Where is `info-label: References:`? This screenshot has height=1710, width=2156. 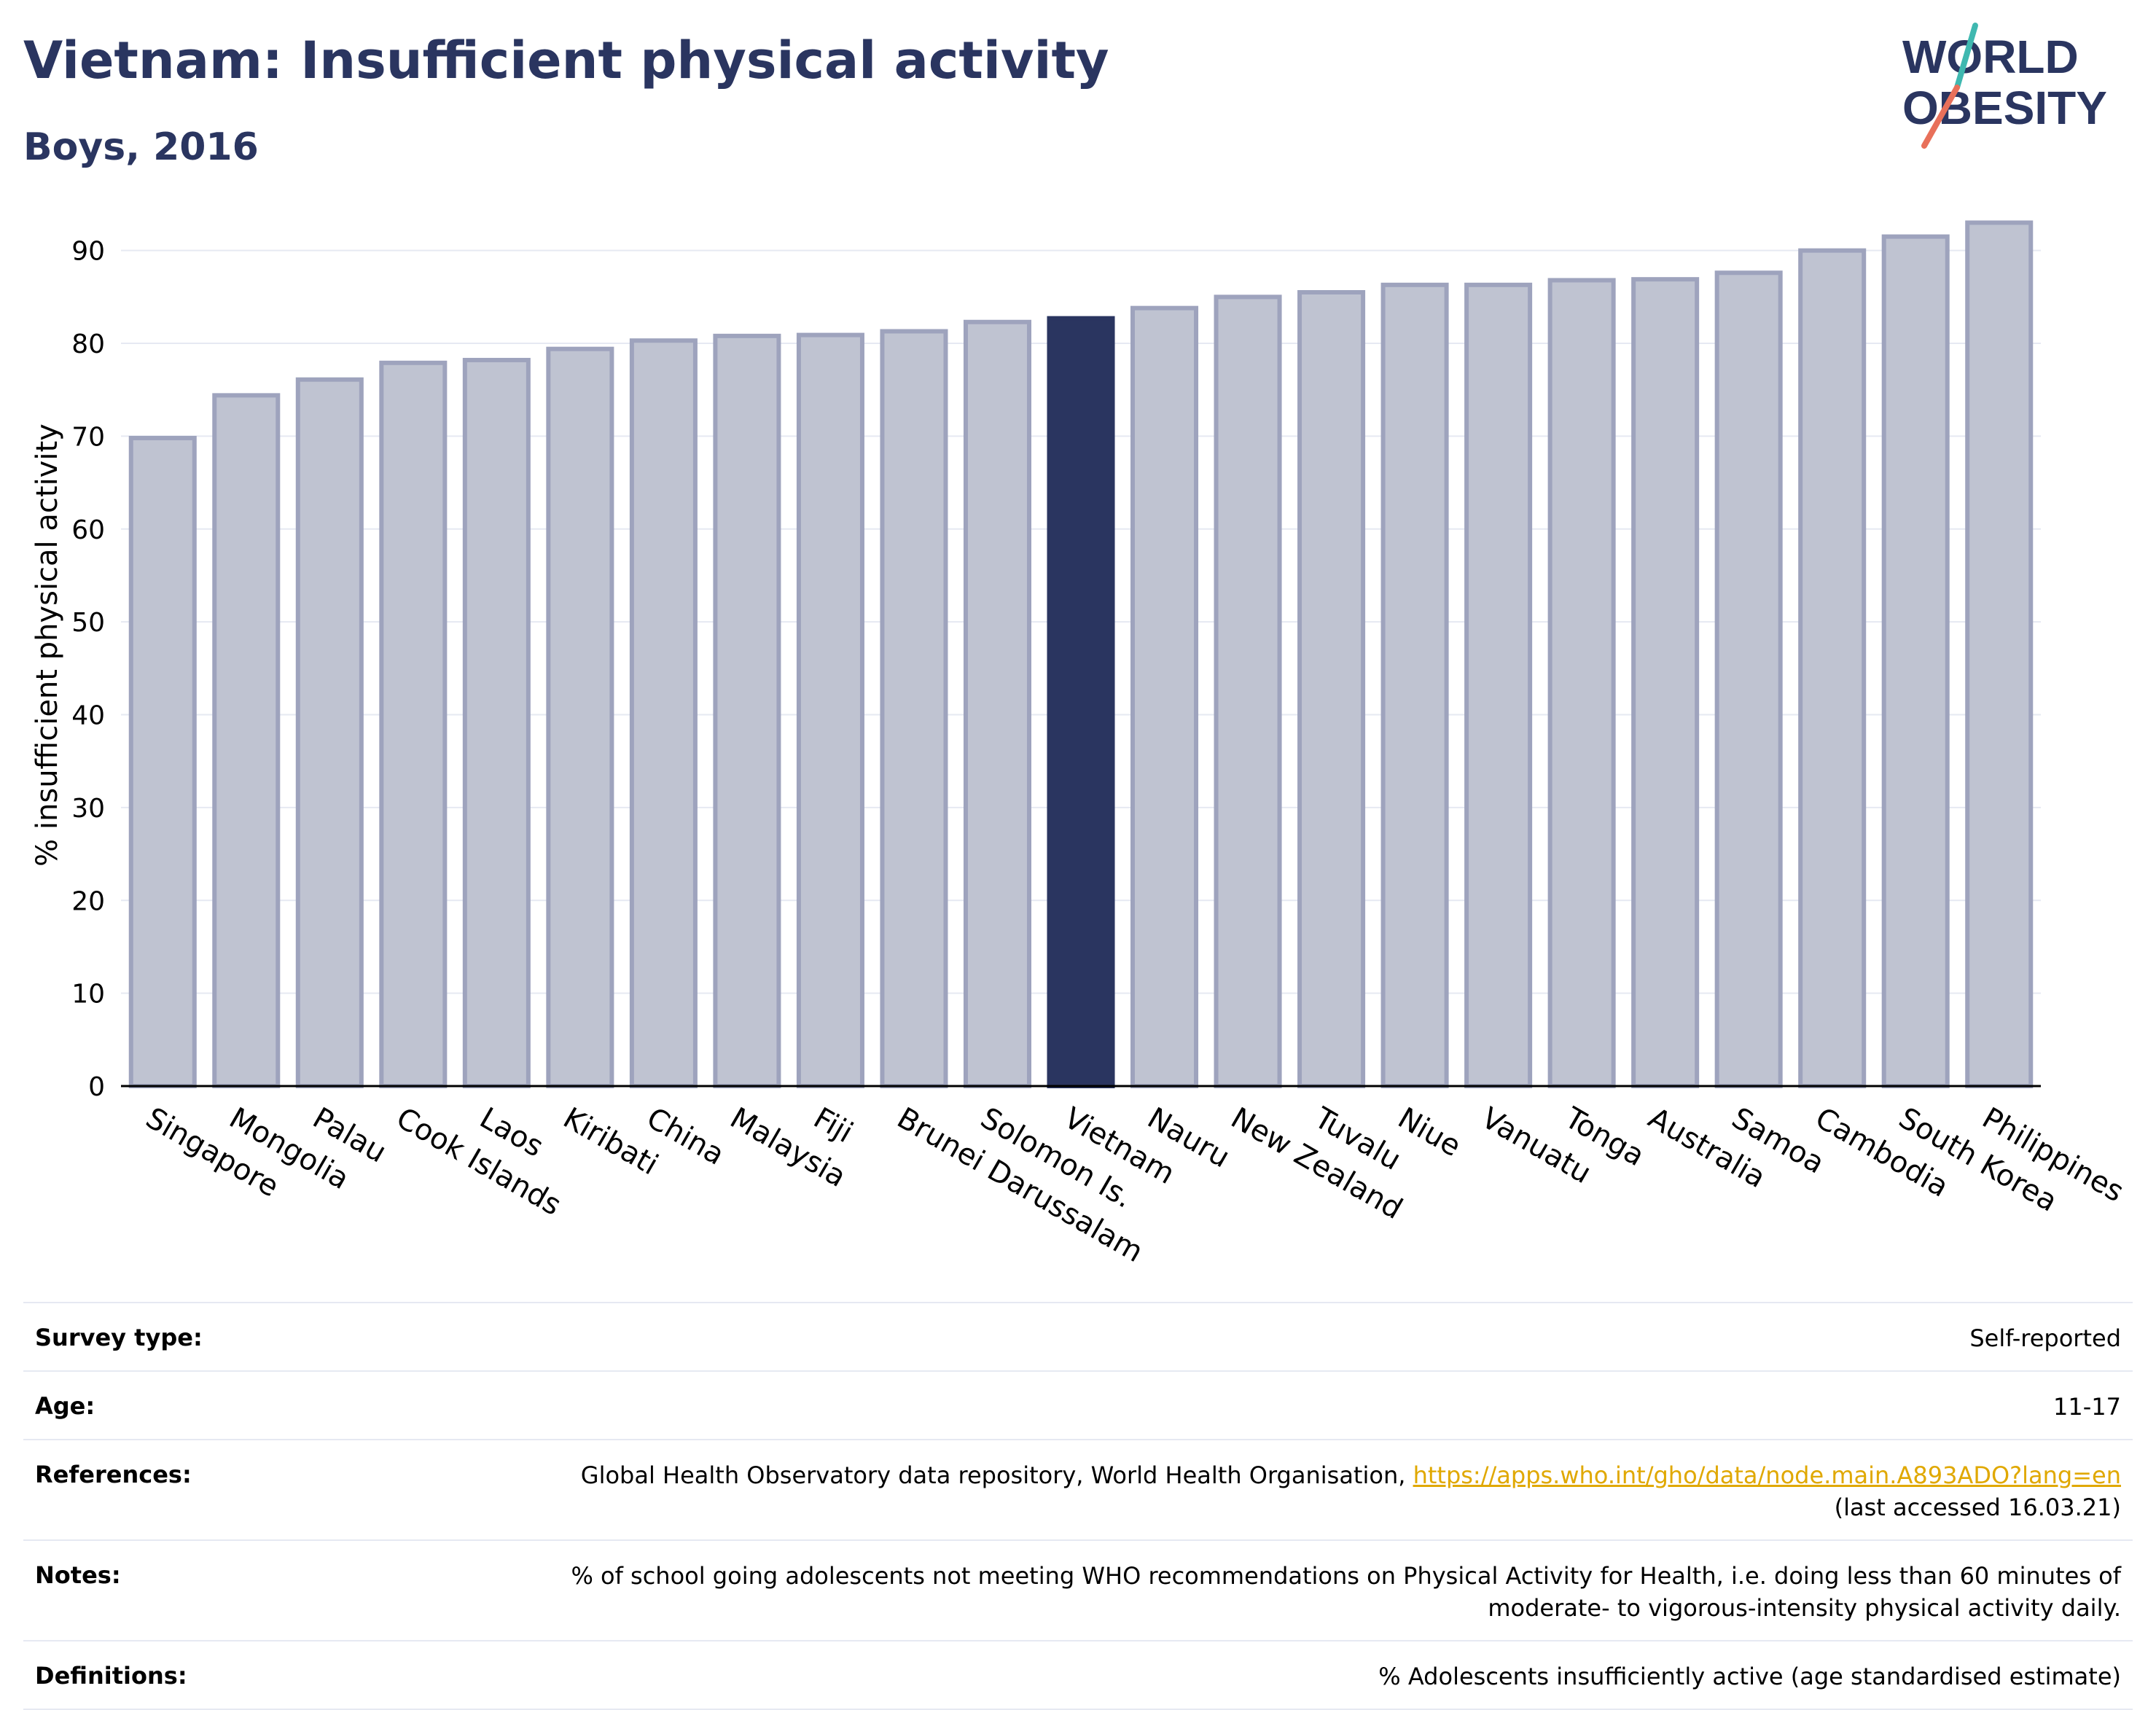
info-label: References: is located at coordinates (114, 1475).